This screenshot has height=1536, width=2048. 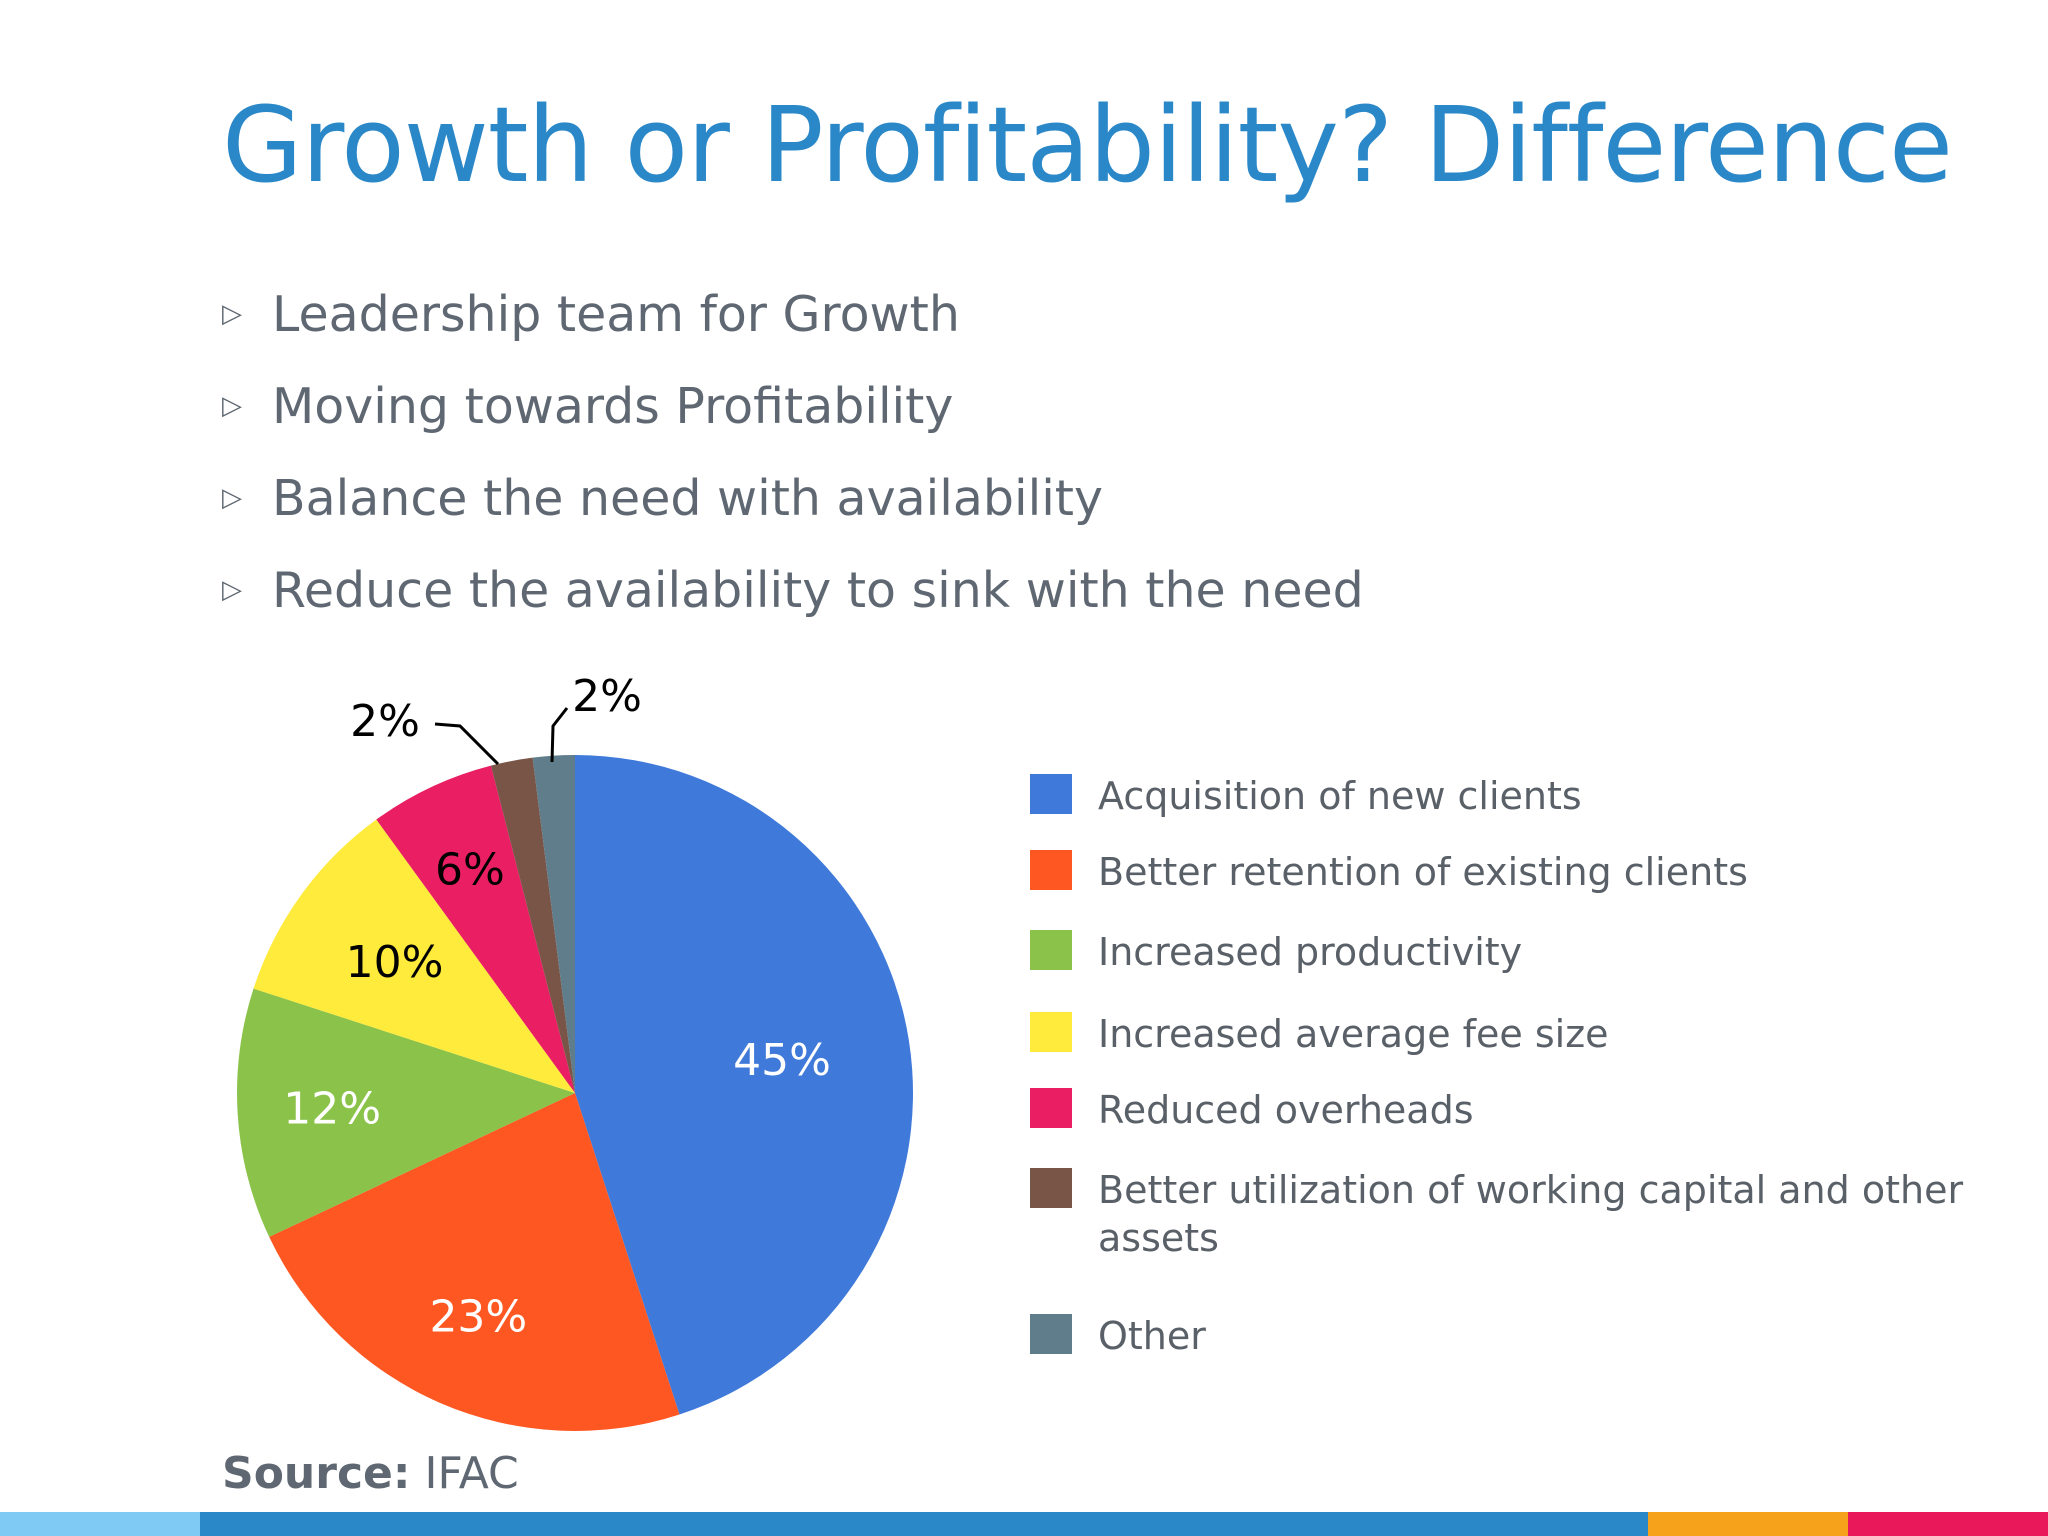 I want to click on source-note: Source: IFAC, so click(x=370, y=1473).